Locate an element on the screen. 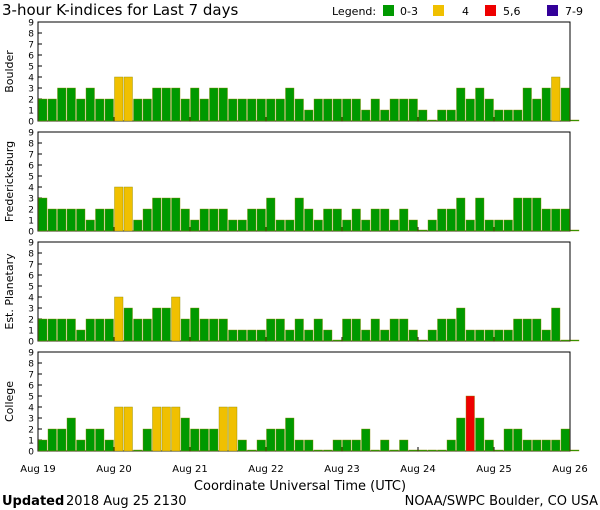  x-tick-label: Aug 24 is located at coordinates (417, 469).